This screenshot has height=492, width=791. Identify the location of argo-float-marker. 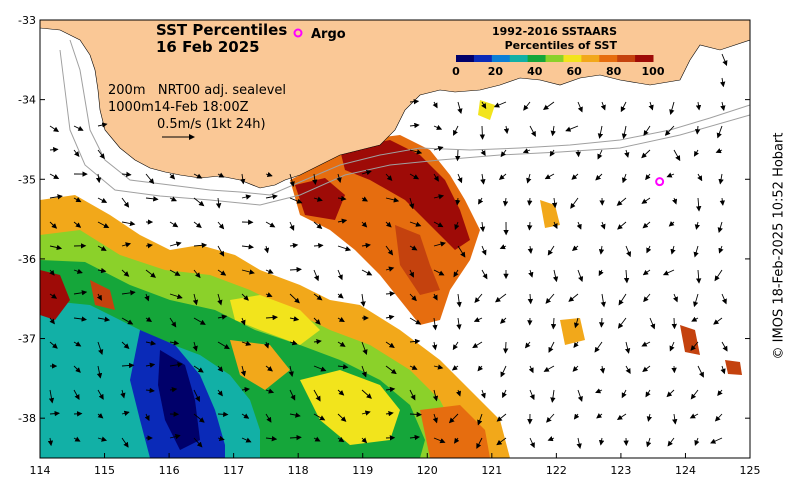
(660, 182).